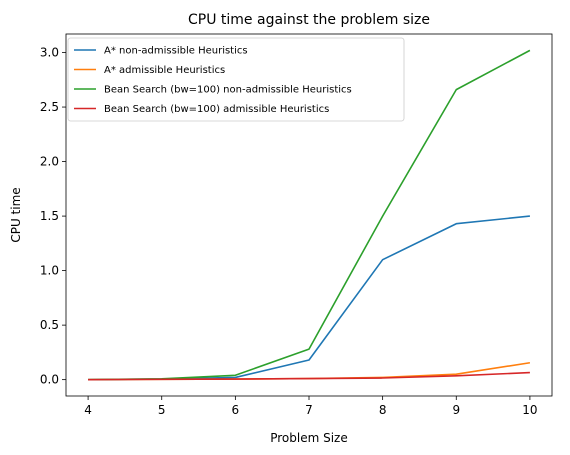  What do you see at coordinates (88, 410) in the screenshot?
I see `x-tick-label: 4` at bounding box center [88, 410].